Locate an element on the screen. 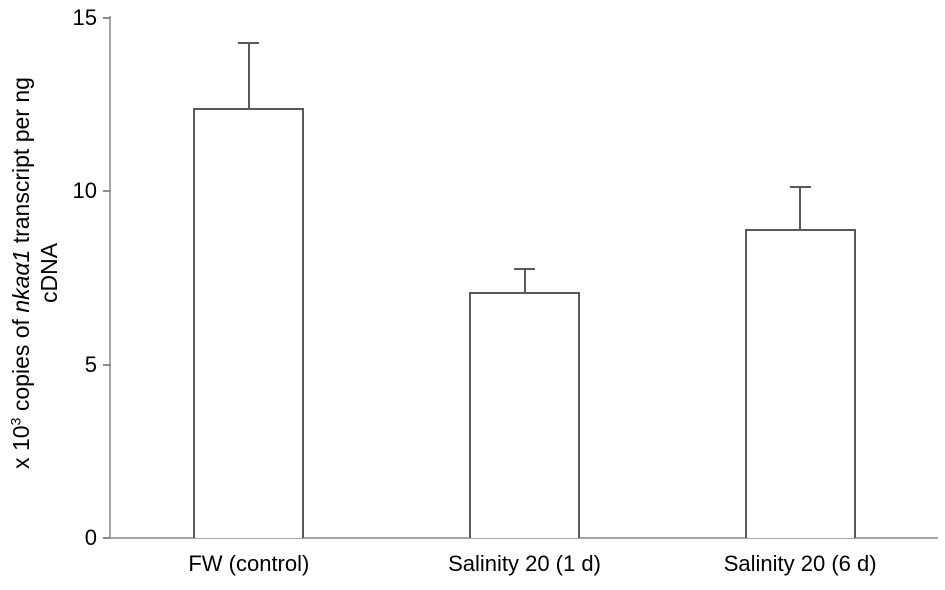  y-tick-label: 5 is located at coordinates (90, 364).